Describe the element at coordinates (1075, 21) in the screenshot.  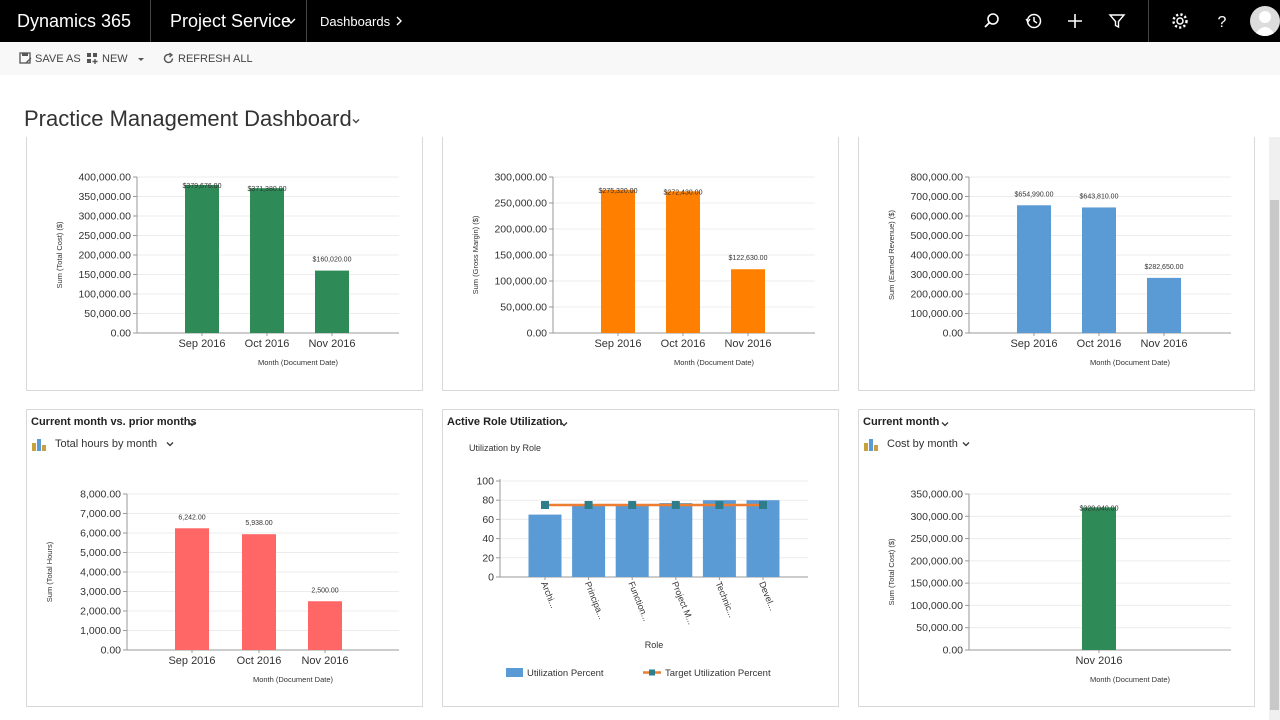
I see `plus-icon` at that location.